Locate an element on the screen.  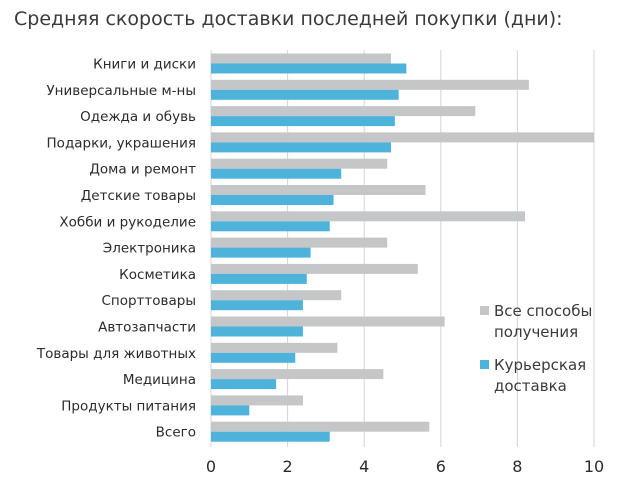
category-label: Книги и диски is located at coordinates (144, 65).